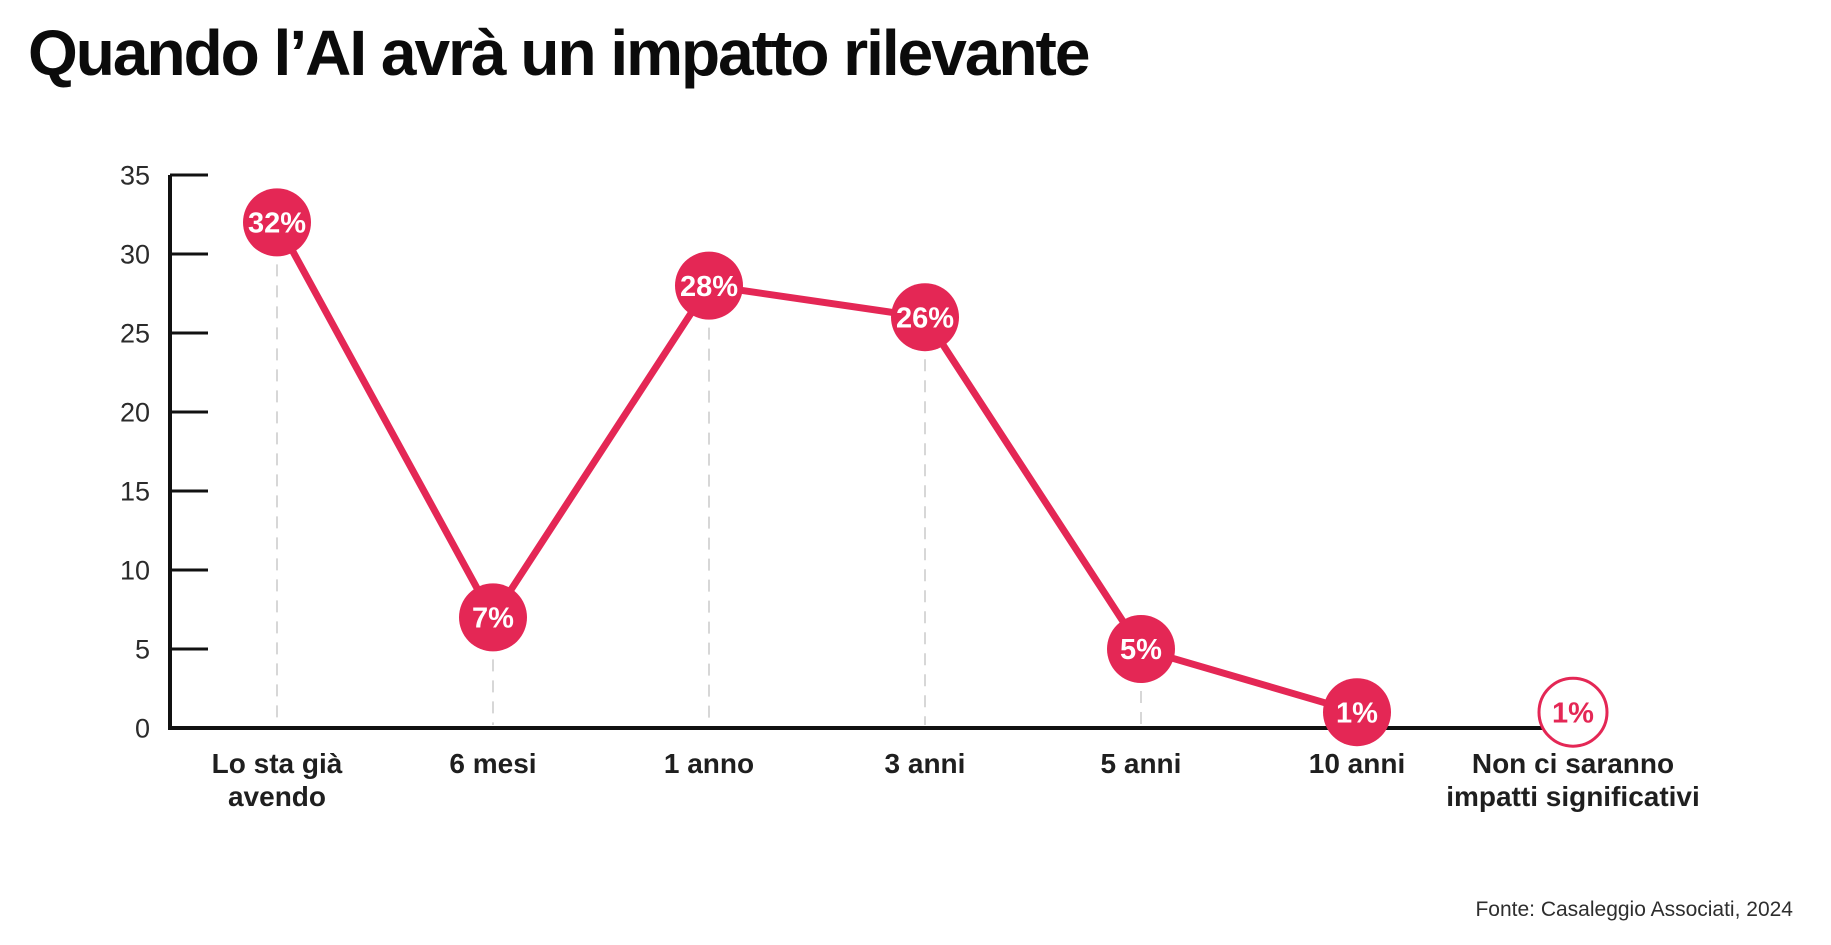  Describe the element at coordinates (277, 780) in the screenshot. I see `x-category-label: Lo sta già avendo` at that location.